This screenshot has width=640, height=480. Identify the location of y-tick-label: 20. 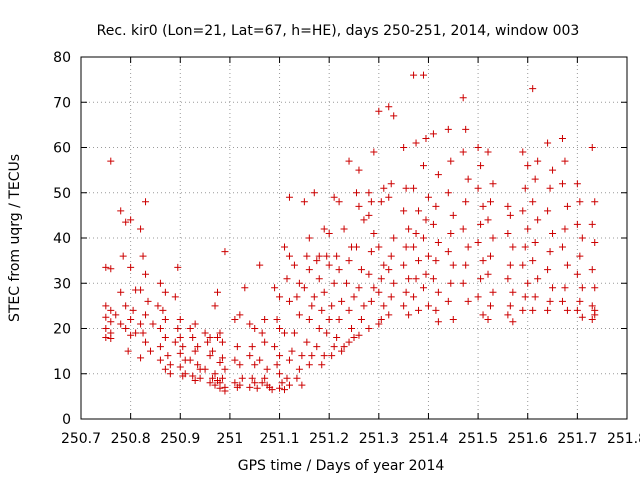
(62, 330).